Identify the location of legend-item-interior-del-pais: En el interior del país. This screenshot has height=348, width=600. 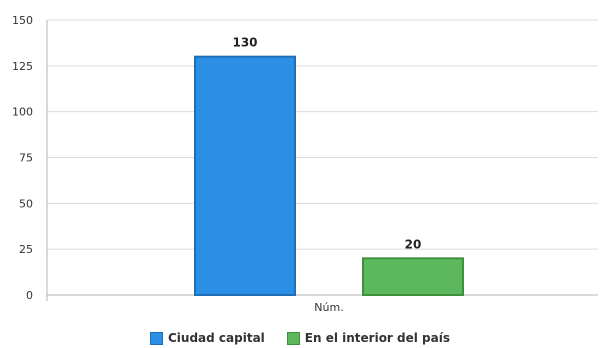
(368, 338).